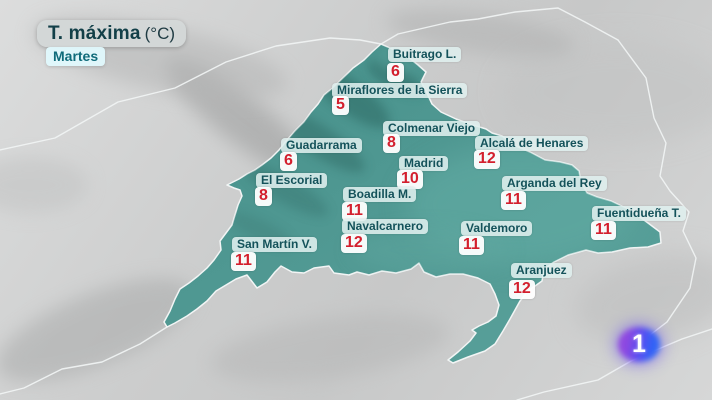 The height and width of the screenshot is (400, 712). Describe the element at coordinates (380, 194) in the screenshot. I see `city-label: Boadilla M.` at that location.